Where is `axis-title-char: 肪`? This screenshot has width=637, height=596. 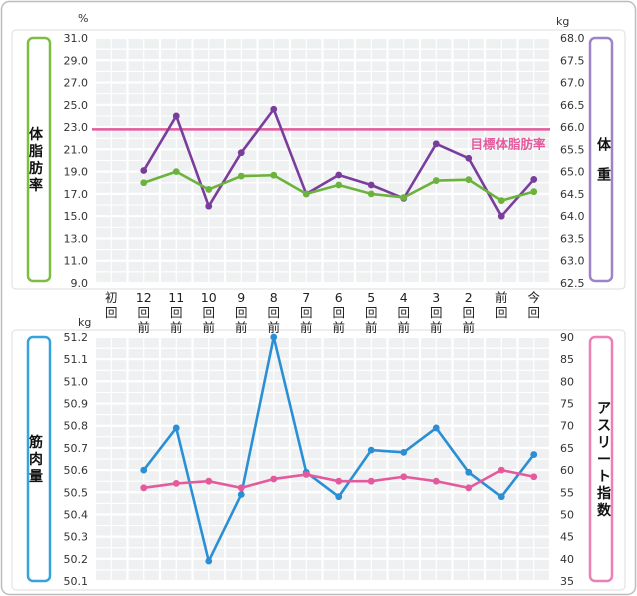 axis-title-char: 肪 is located at coordinates (36, 168).